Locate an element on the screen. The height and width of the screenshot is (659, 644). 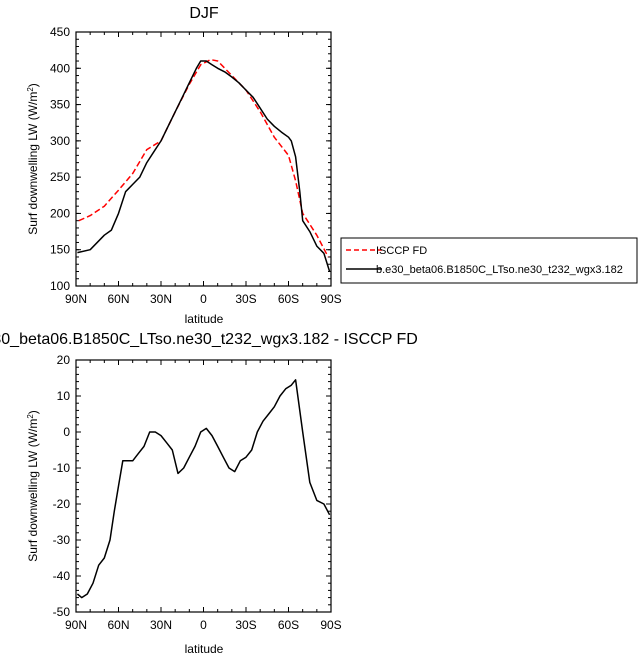
top-chart-ytick-label: 150 is located at coordinates (60, 250).